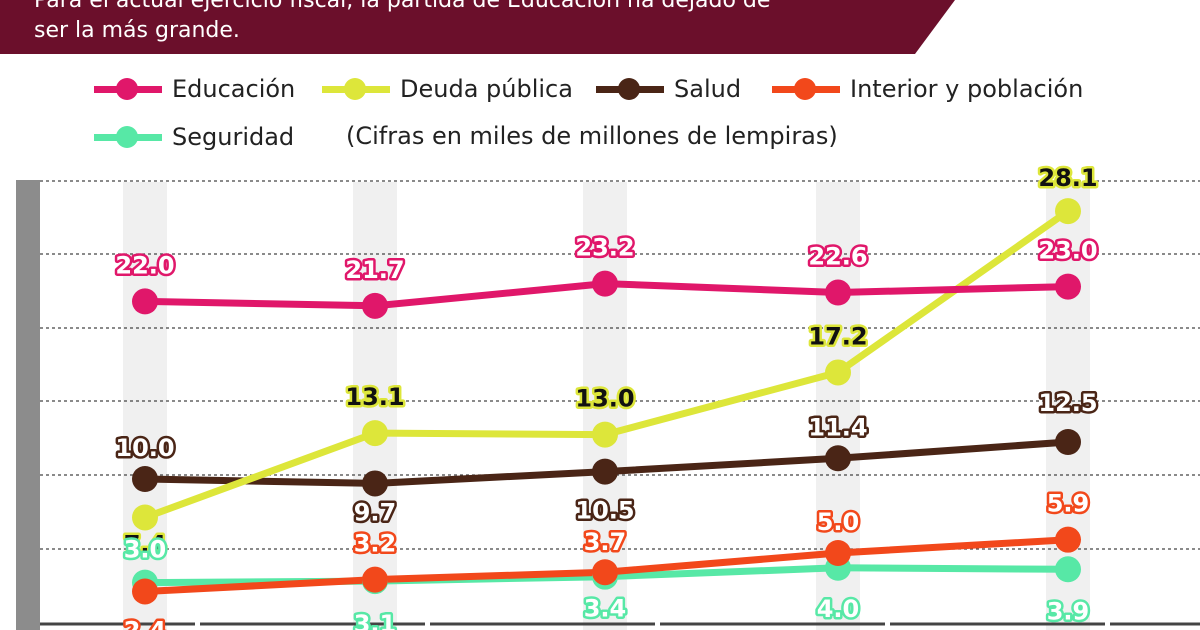  I want to click on data-label-s3-0: 2.4, so click(145, 623).